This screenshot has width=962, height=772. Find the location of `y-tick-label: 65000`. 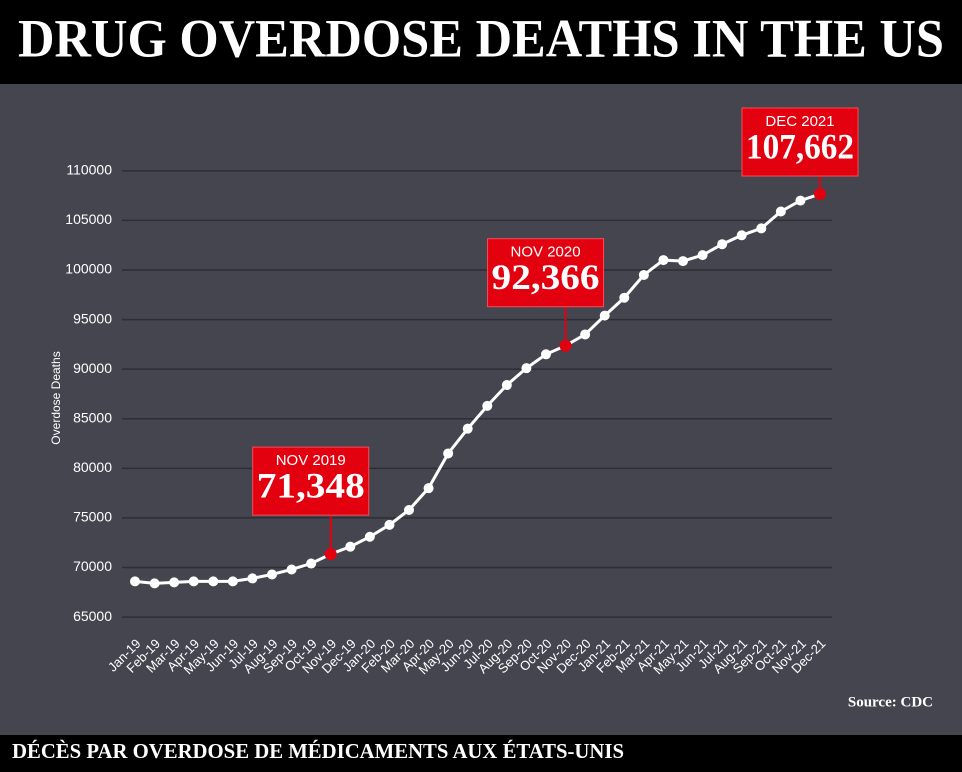

y-tick-label: 65000 is located at coordinates (92, 616).